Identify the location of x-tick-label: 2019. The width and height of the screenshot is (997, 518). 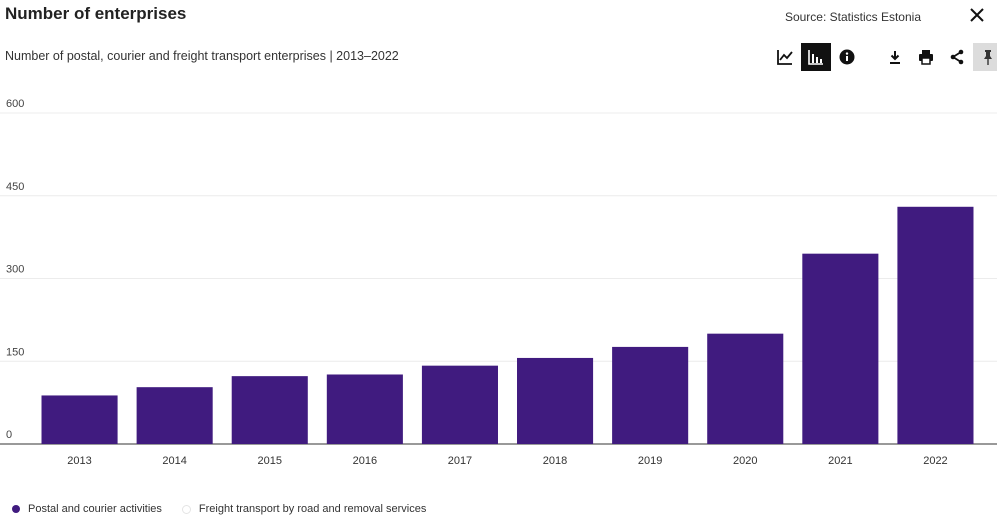
(650, 461).